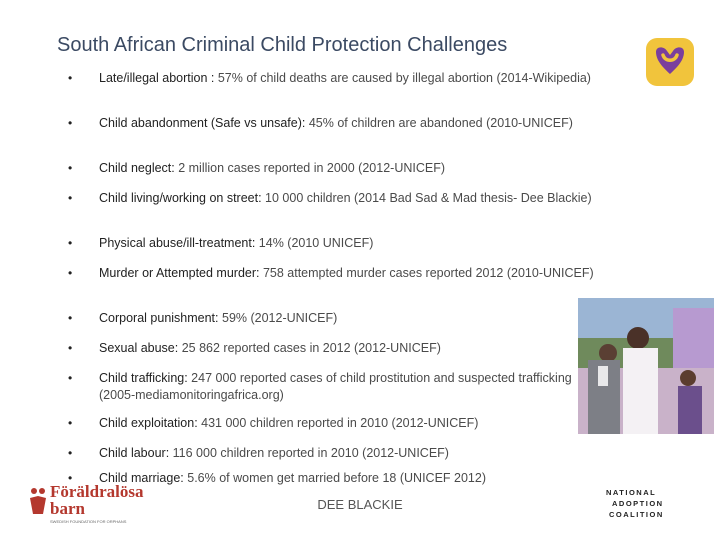 Image resolution: width=720 pixels, height=540 pixels. I want to click on bullet-label: Murder or Attempted murder:, so click(179, 273).